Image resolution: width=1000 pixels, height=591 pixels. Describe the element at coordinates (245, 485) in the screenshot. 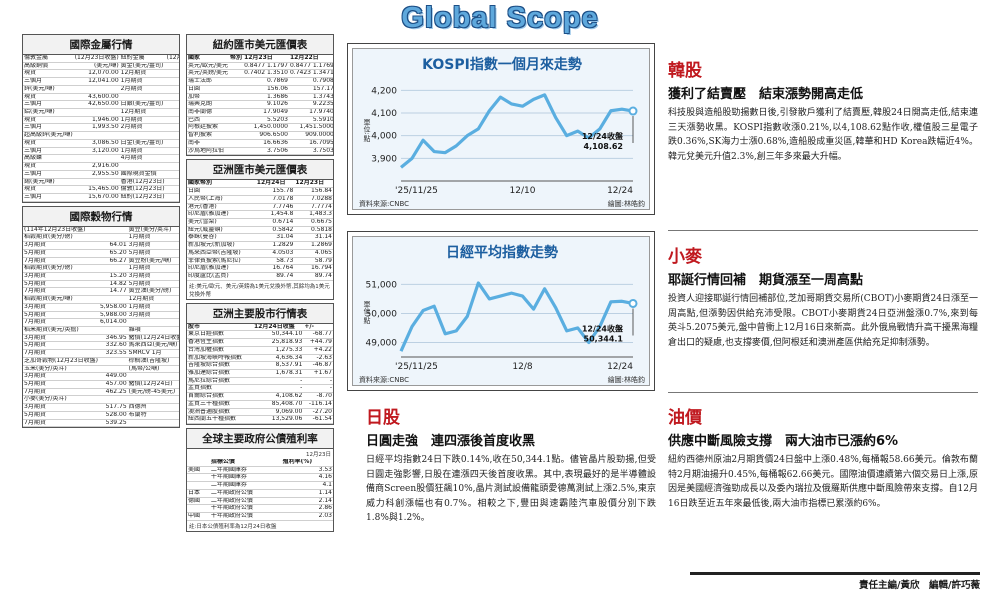

I see `table-cell: 二年期國庫券` at that location.